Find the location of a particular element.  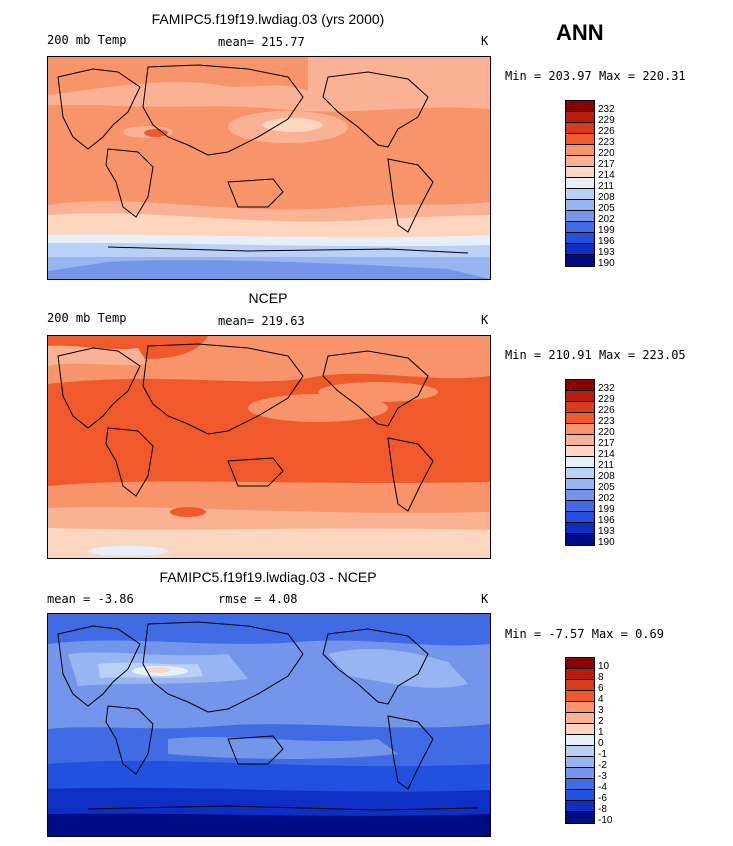

legend-label: 232 is located at coordinates (606, 388).